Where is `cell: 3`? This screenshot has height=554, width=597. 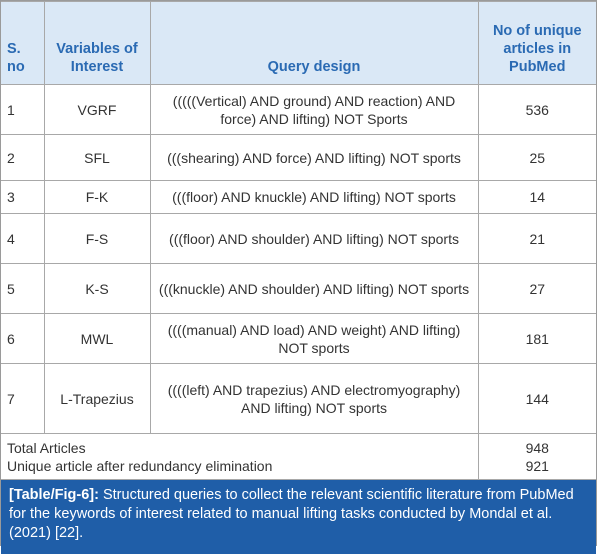
cell: 3 is located at coordinates (23, 197).